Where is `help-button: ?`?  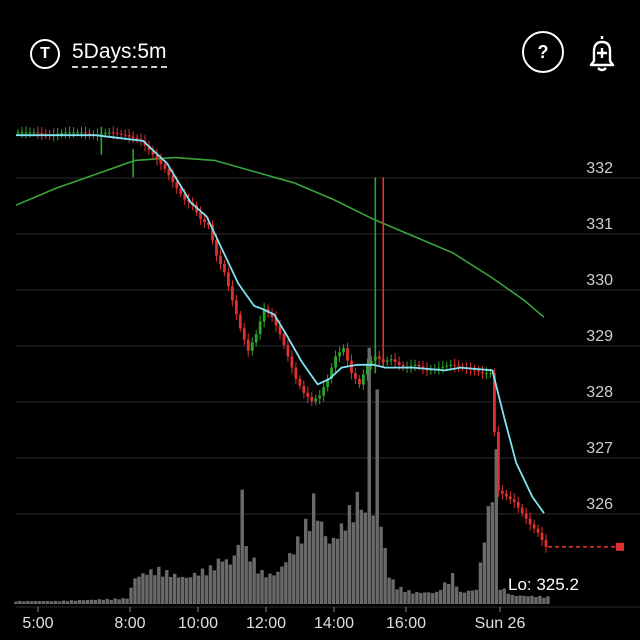
help-button: ? is located at coordinates (543, 52).